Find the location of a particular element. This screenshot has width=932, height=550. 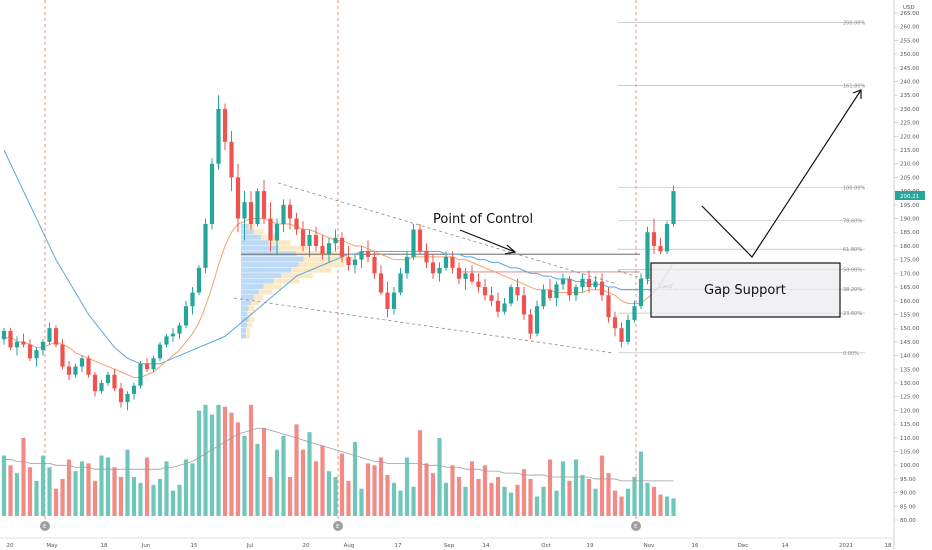

earnings-marker is located at coordinates (338, 526).